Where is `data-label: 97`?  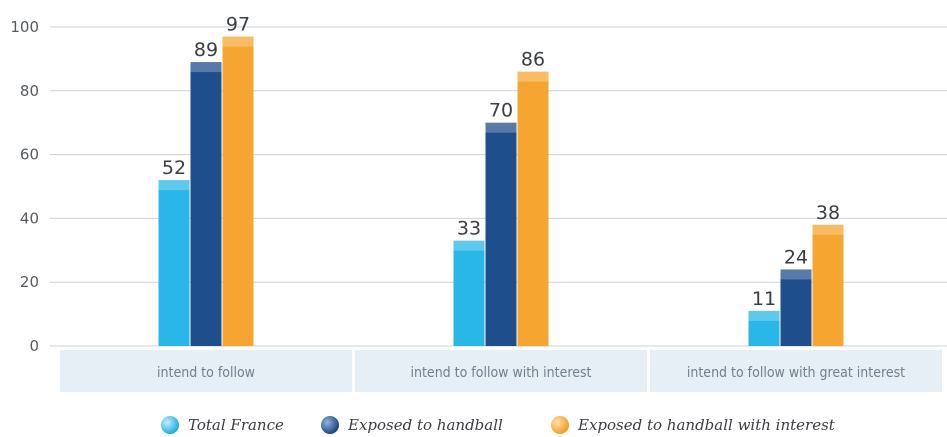 data-label: 97 is located at coordinates (238, 25).